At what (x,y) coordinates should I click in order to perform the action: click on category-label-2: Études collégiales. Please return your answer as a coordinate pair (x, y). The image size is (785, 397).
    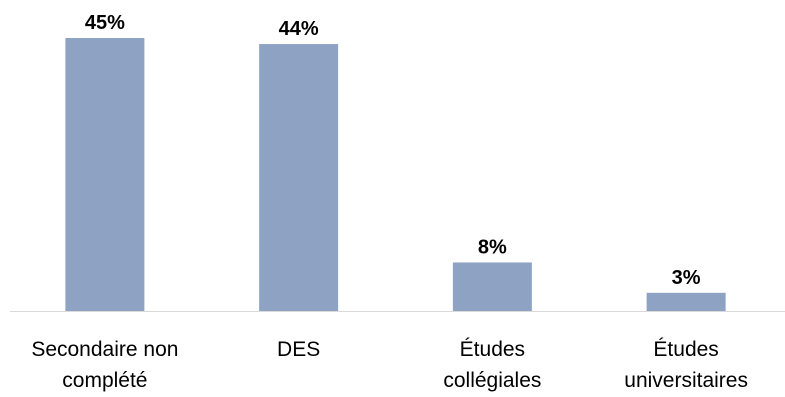
    Looking at the image, I should click on (492, 365).